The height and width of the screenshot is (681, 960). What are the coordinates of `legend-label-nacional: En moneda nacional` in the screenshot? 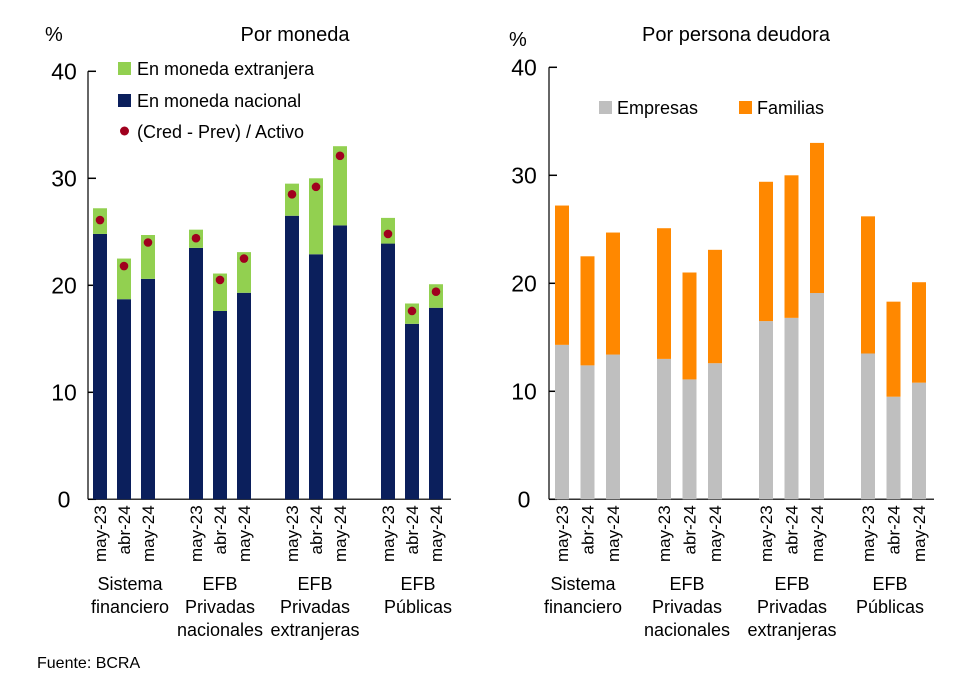 It's located at (219, 101).